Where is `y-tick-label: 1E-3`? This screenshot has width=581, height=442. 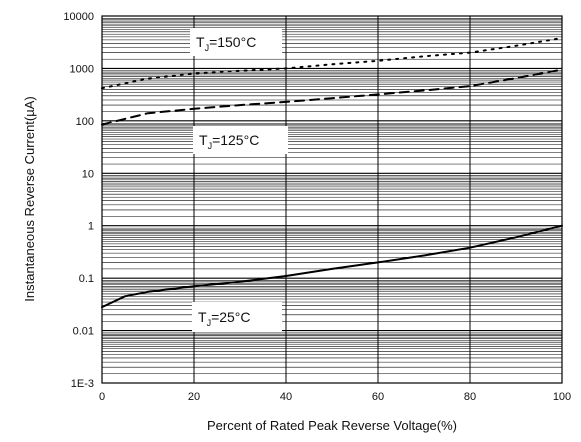
y-tick-label: 1E-3 is located at coordinates (82, 384).